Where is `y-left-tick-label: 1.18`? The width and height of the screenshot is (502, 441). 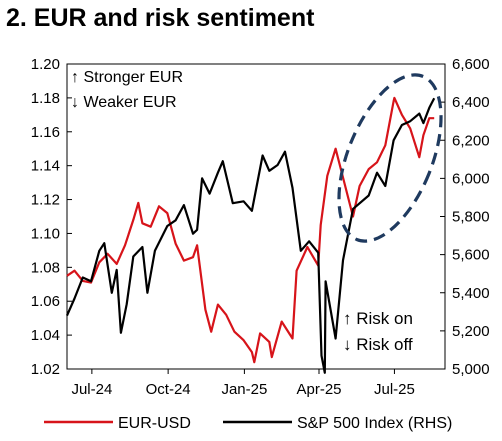
y-left-tick-label: 1.18 is located at coordinates (45, 98).